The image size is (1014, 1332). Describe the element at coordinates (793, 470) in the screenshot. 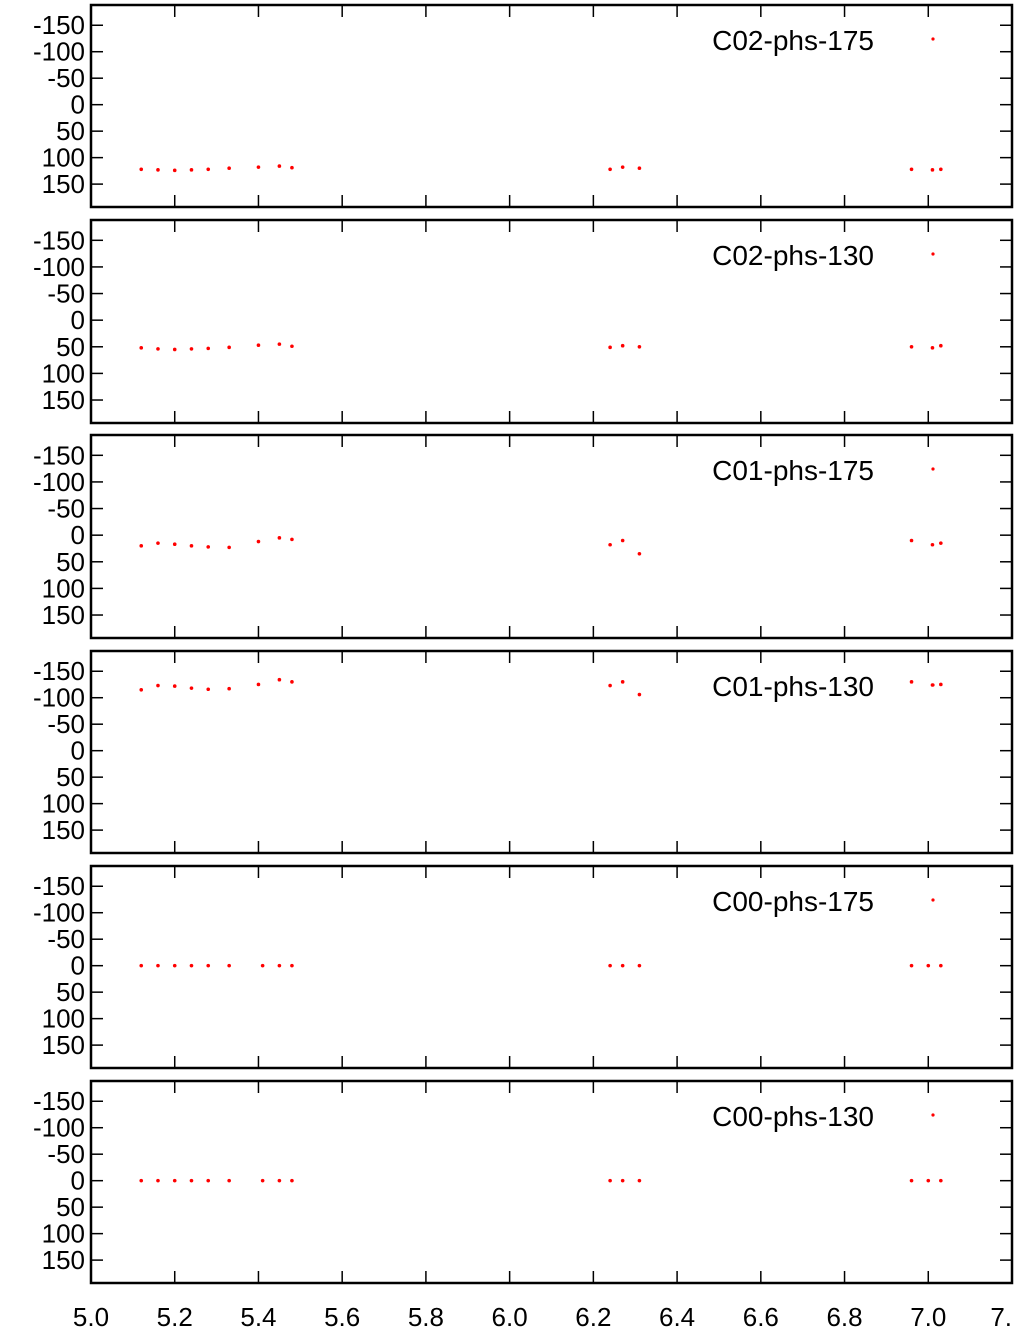

I see `legend-label: C01-phs-175` at that location.